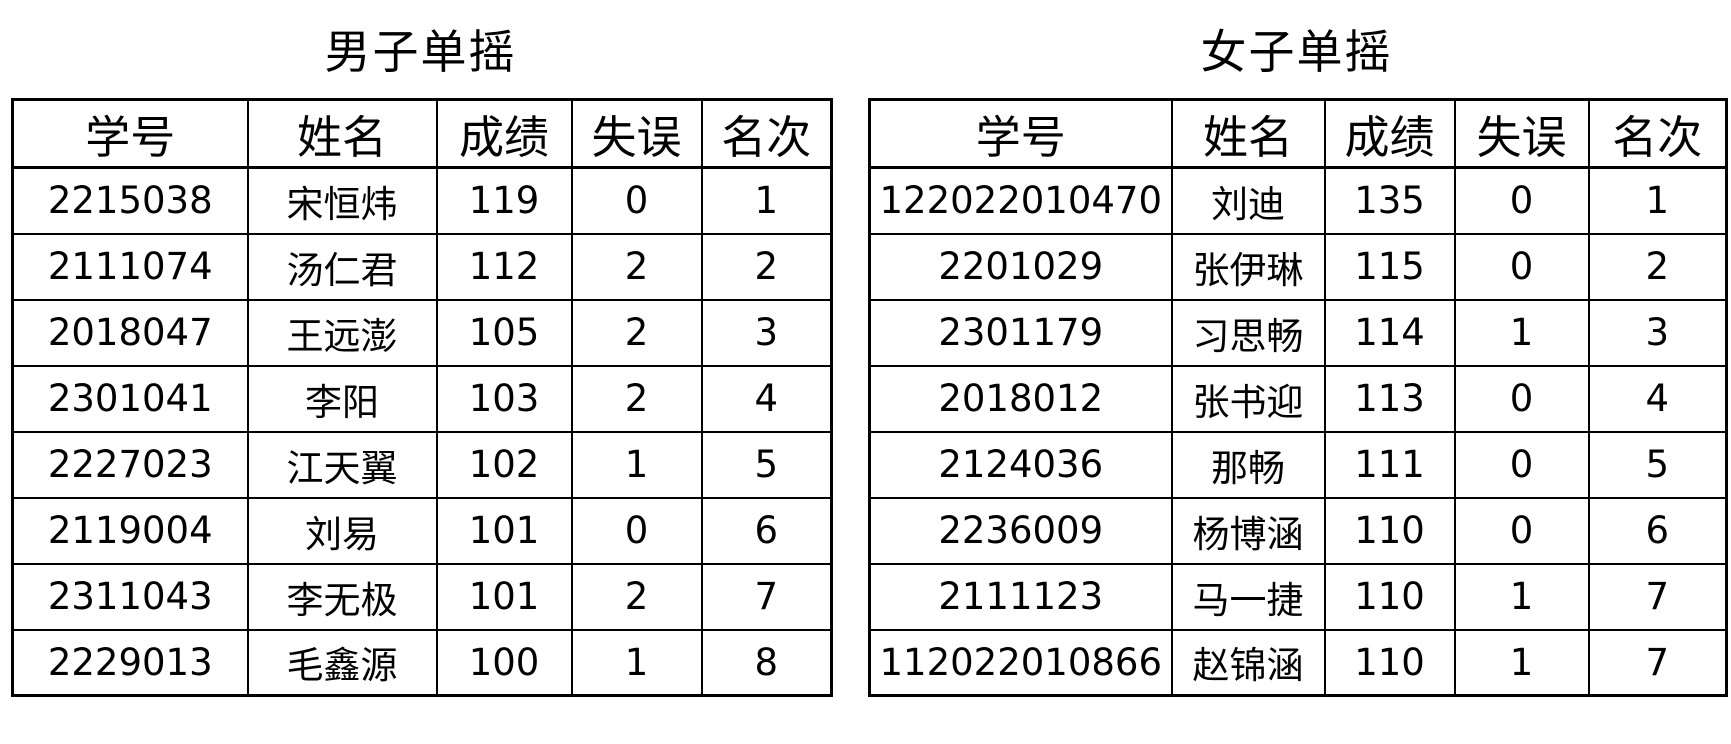 This screenshot has height=744, width=1731. Describe the element at coordinates (1020, 596) in the screenshot. I see `table-cell: 2111123` at that location.